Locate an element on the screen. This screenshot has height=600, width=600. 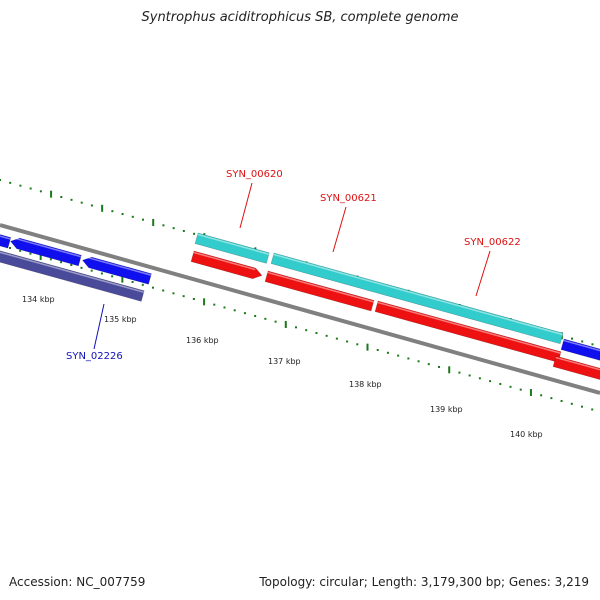
gene-label-syn-00620: SYN_00620 is located at coordinates (254, 174).